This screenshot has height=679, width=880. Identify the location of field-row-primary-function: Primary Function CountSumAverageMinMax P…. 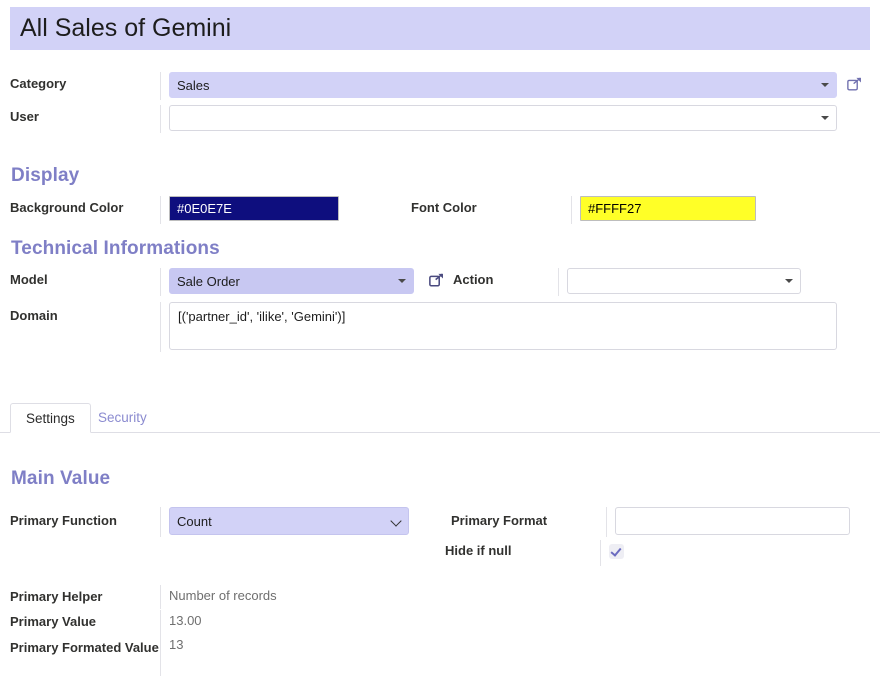
(440, 522).